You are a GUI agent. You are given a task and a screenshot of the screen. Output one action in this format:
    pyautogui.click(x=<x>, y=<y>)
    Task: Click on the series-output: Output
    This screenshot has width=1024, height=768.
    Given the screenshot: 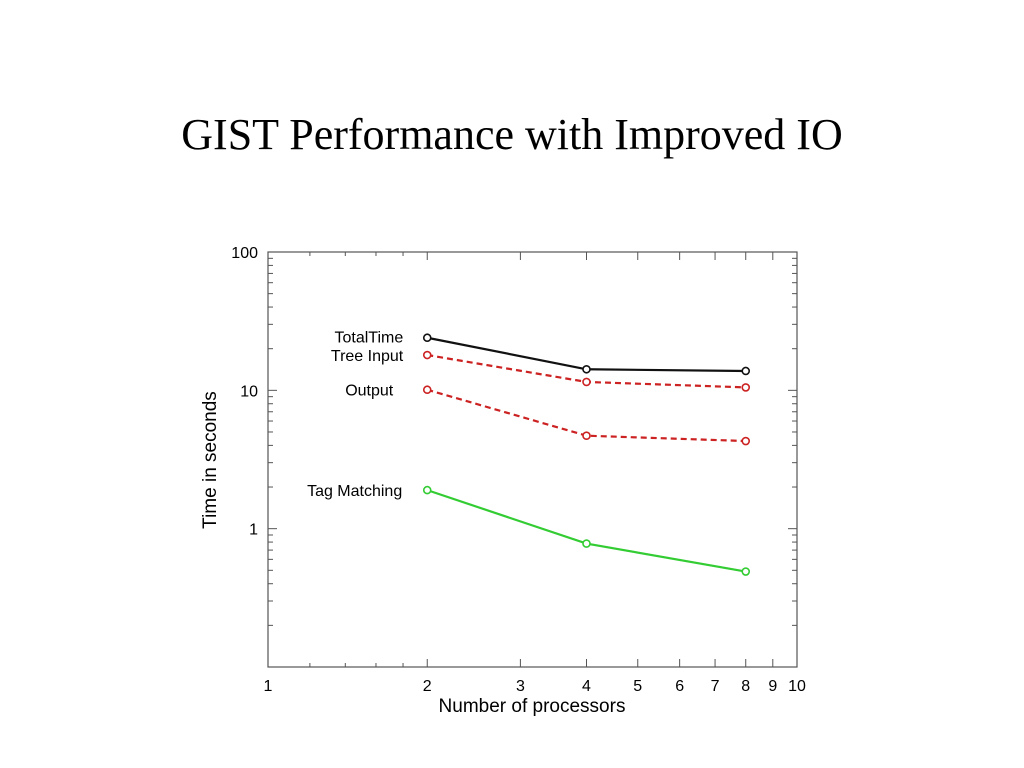 What is the action you would take?
    pyautogui.click(x=548, y=414)
    